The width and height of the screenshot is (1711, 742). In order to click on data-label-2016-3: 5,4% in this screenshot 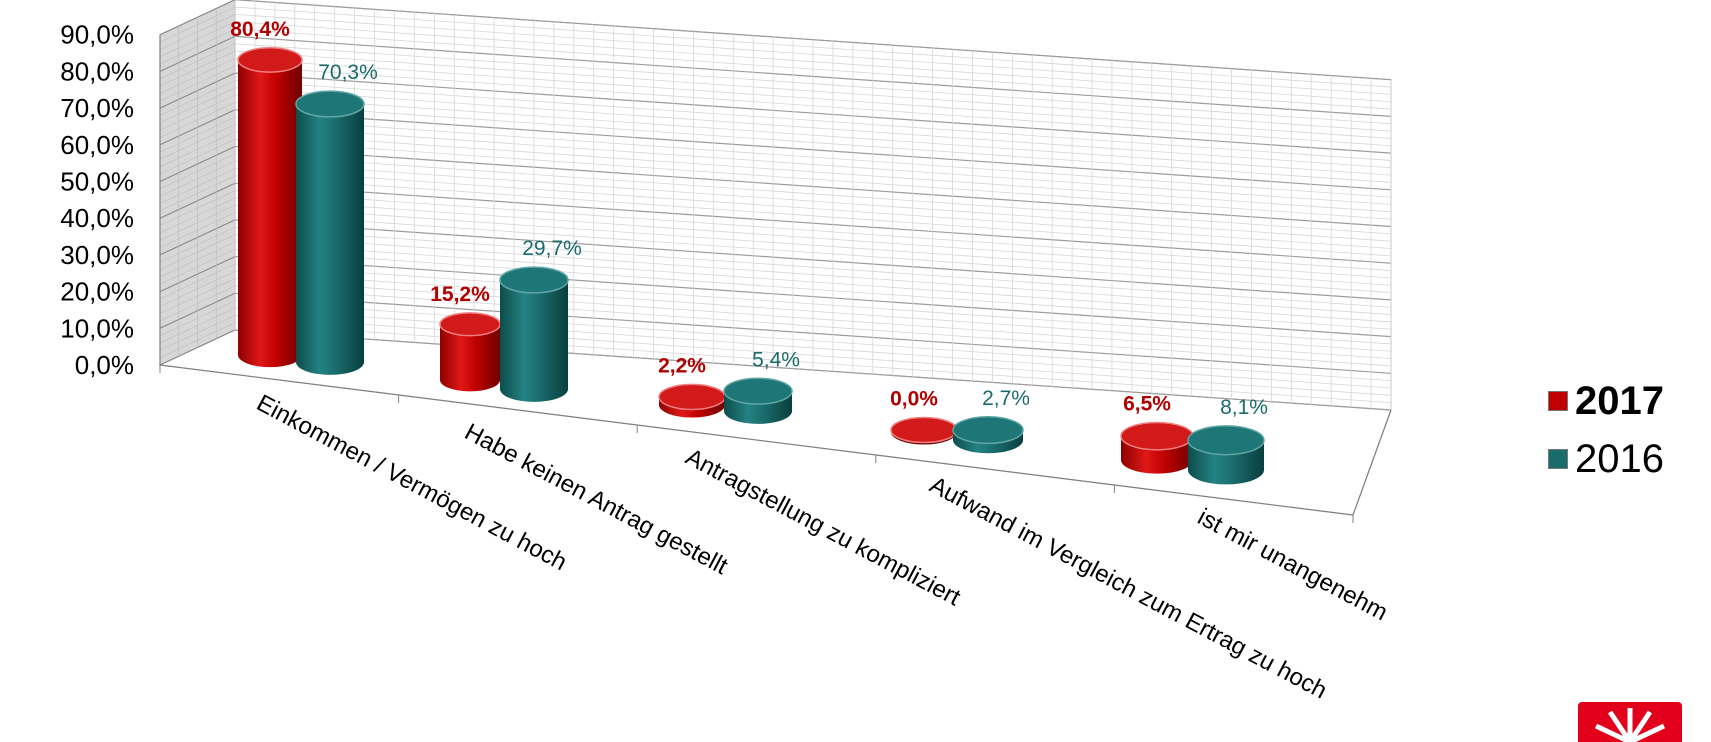, I will do `click(776, 359)`.